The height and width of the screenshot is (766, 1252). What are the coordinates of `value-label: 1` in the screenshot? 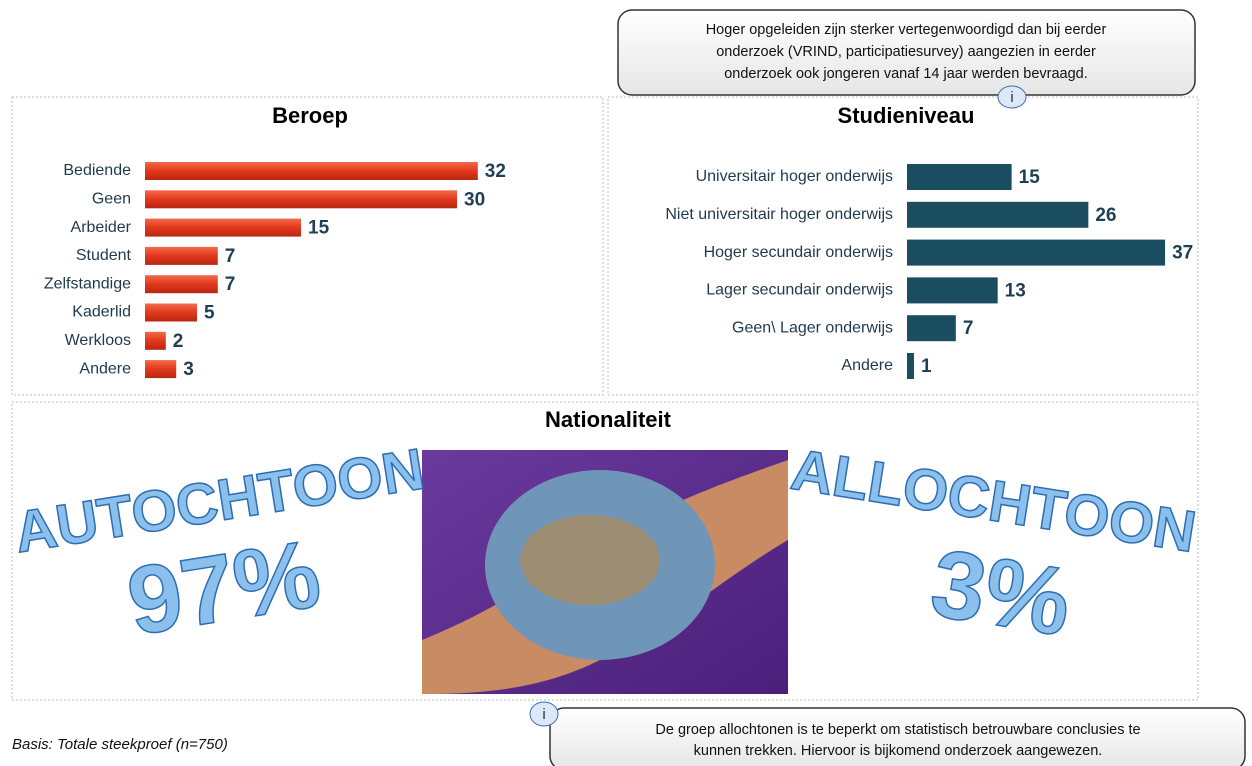 It's located at (926, 366).